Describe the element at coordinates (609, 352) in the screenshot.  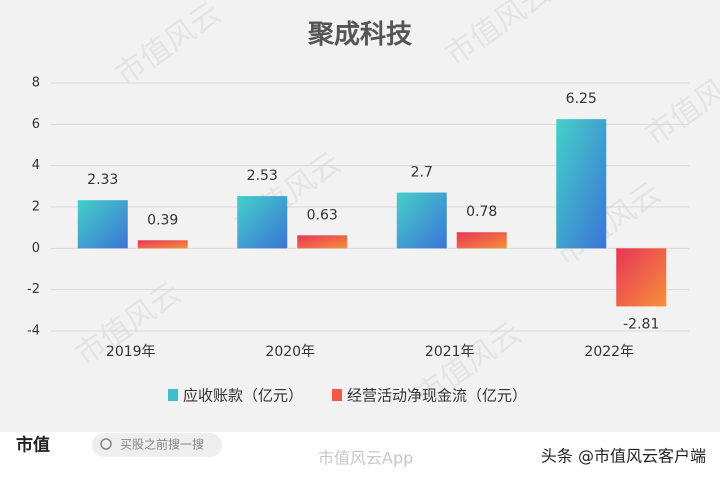
I see `x-tick-label: 2022年` at that location.